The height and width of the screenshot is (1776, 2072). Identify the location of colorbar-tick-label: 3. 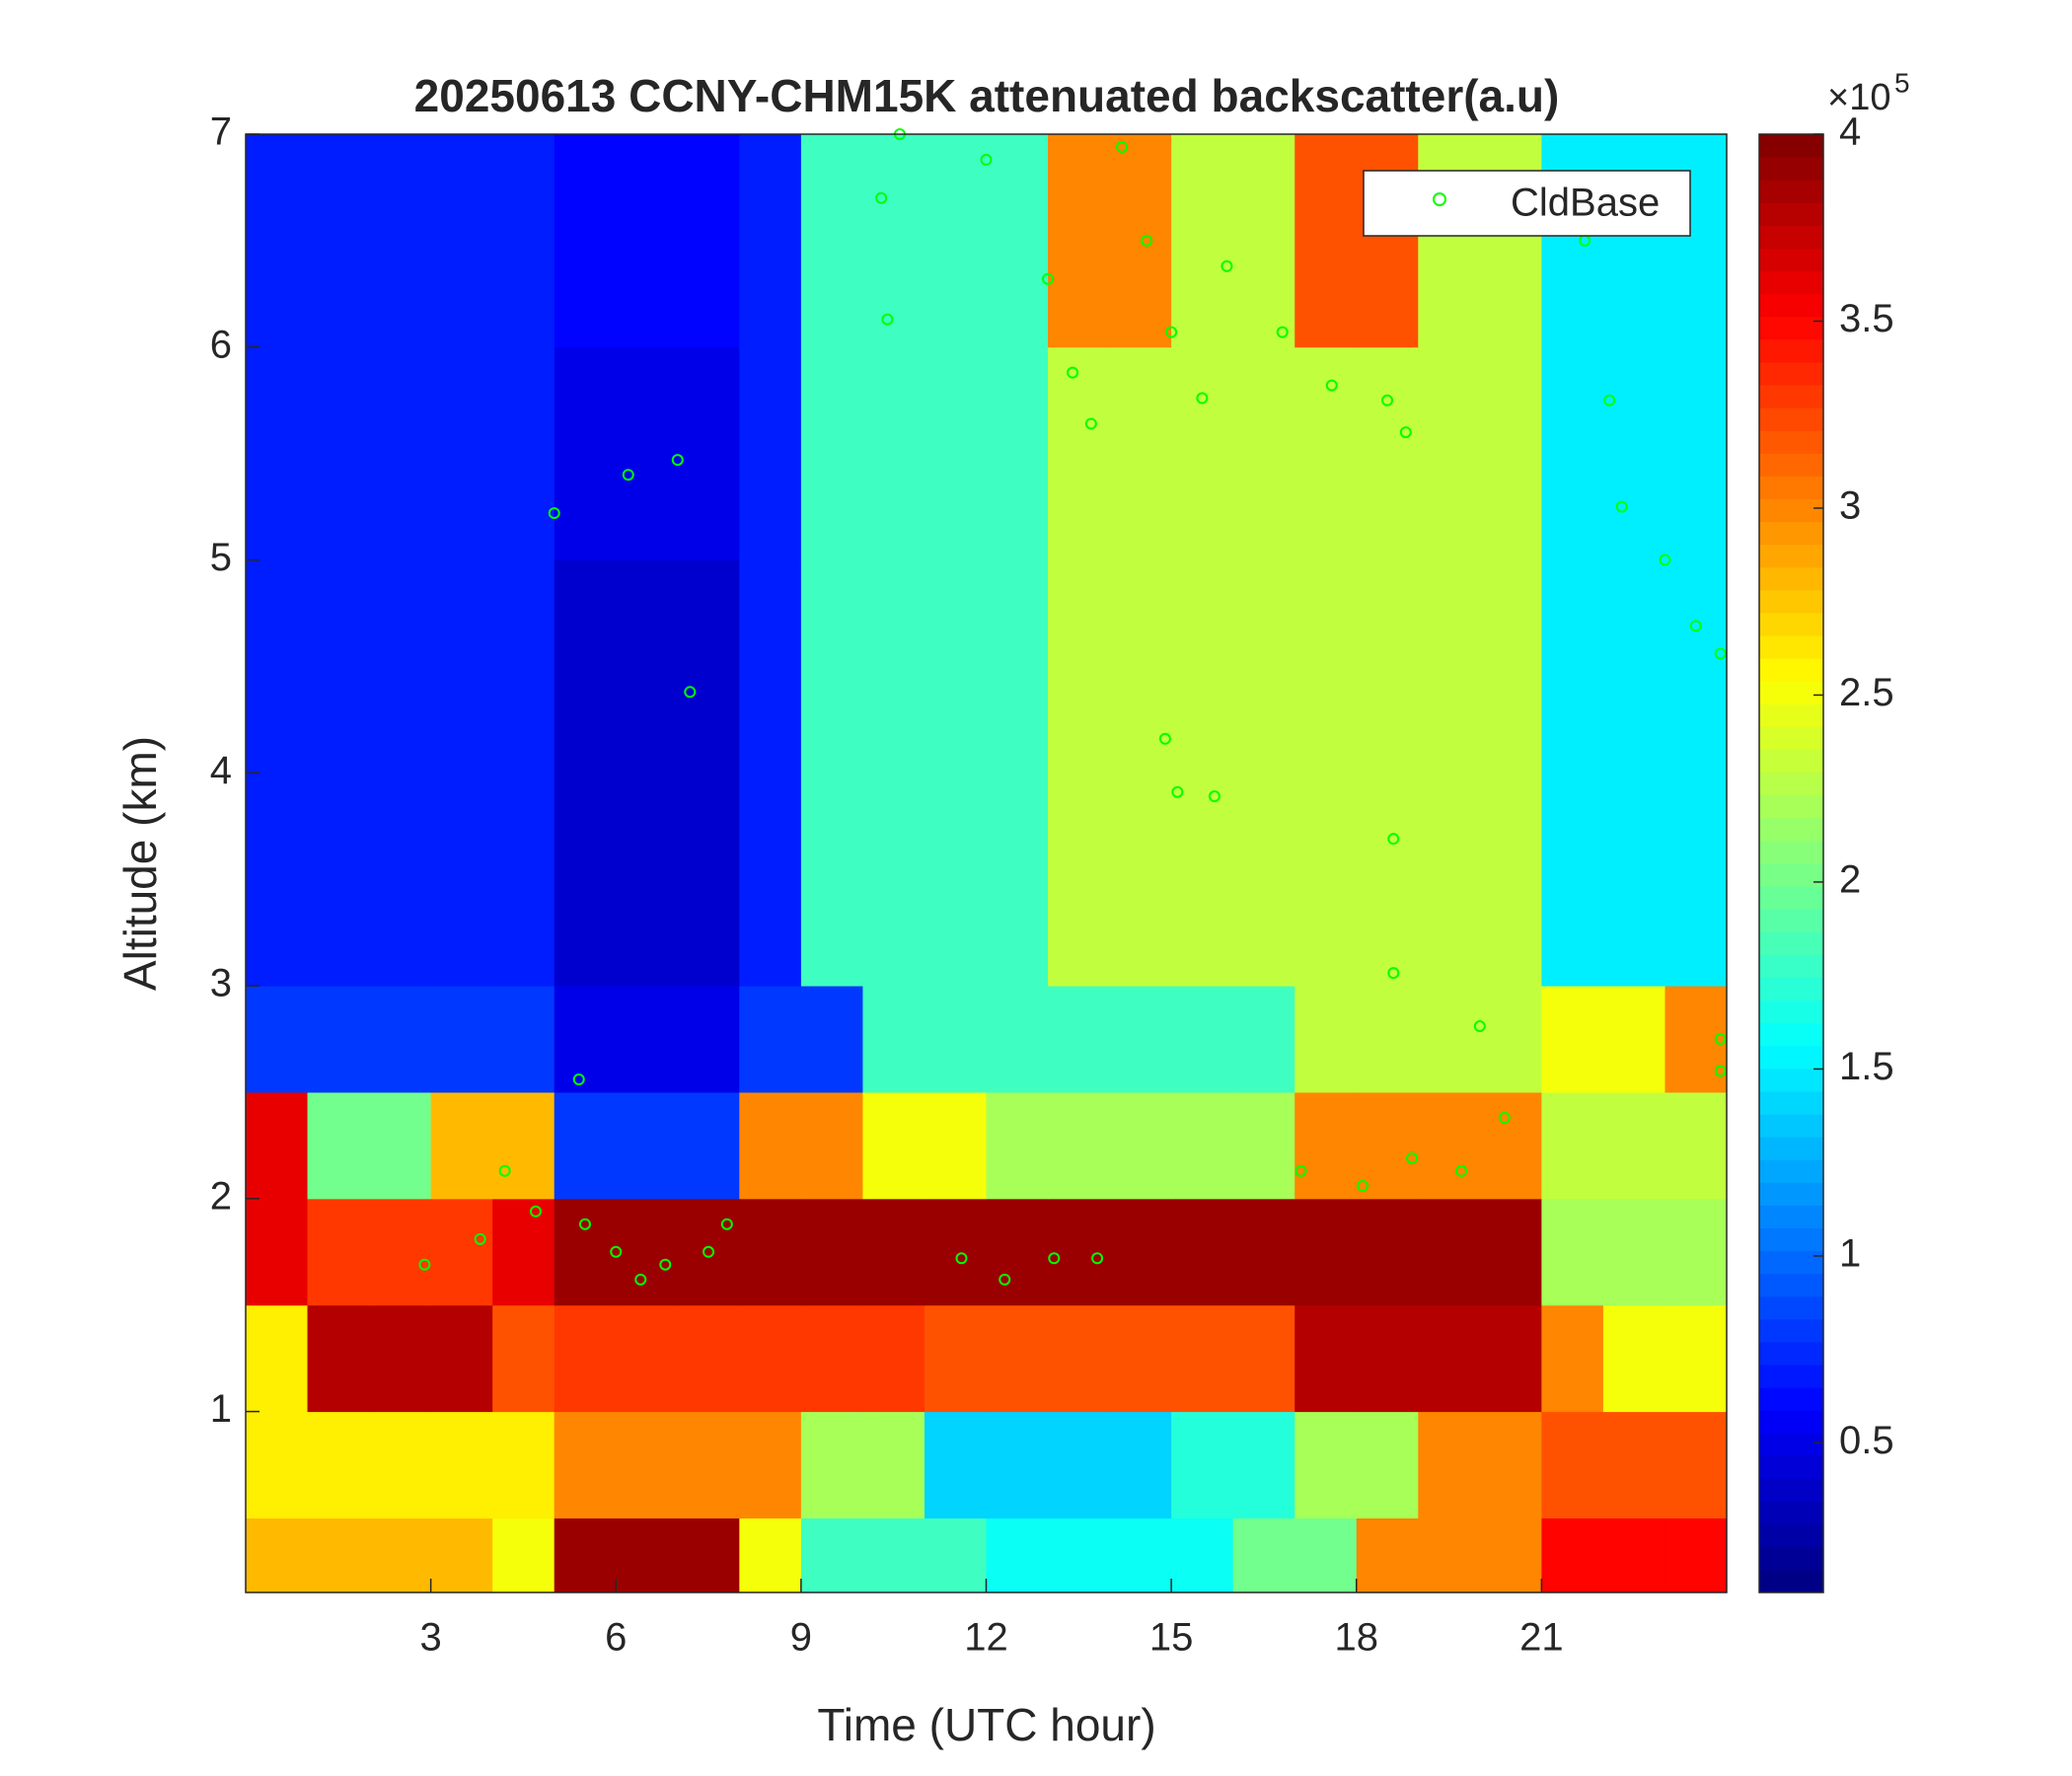
(1850, 506).